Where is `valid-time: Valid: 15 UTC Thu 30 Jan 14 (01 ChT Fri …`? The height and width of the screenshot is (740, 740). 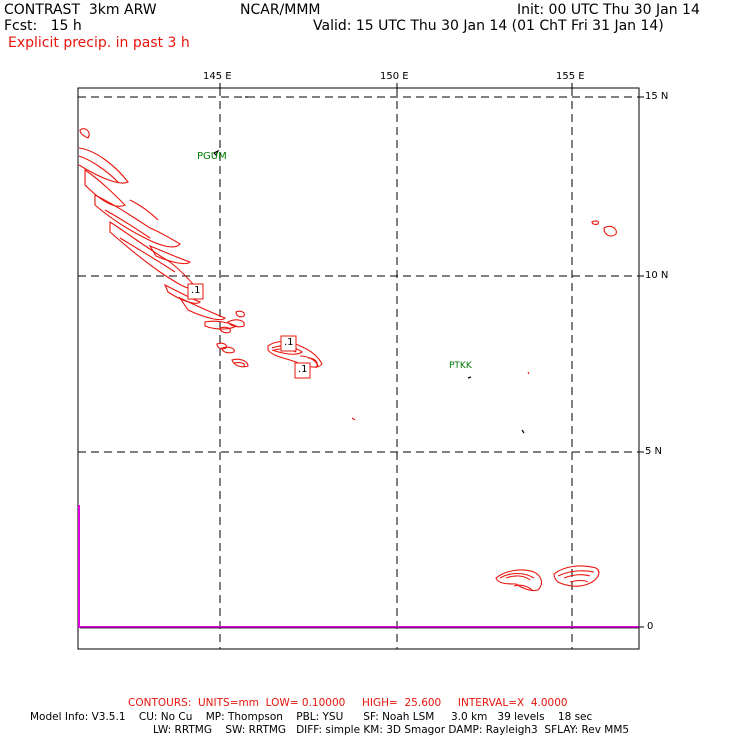 valid-time: Valid: 15 UTC Thu 30 Jan 14 (01 ChT Fri … is located at coordinates (488, 26).